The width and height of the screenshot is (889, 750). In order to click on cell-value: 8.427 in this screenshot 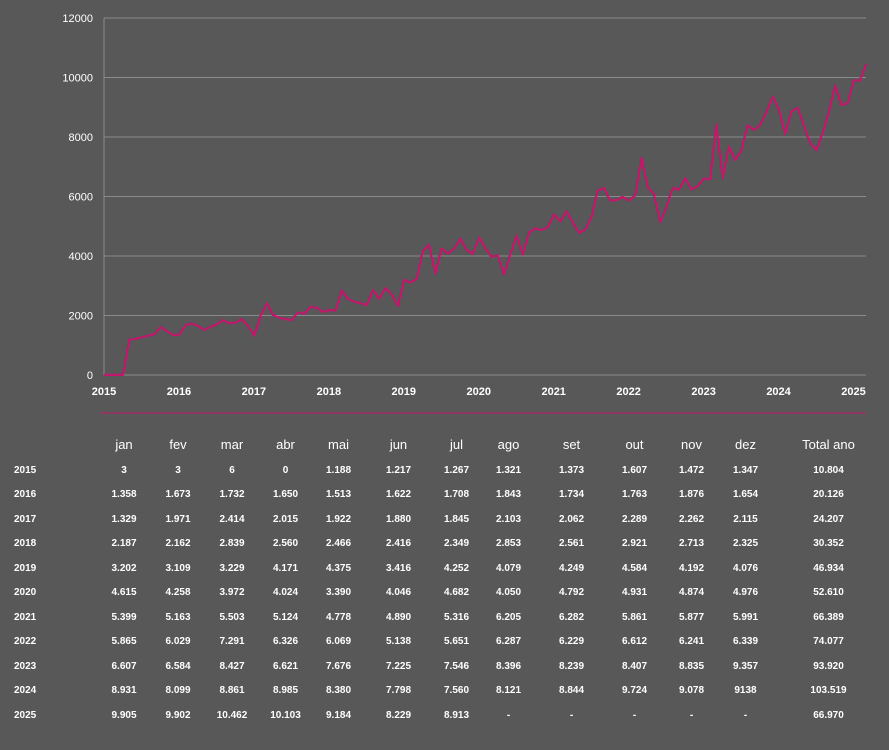, I will do `click(232, 666)`.